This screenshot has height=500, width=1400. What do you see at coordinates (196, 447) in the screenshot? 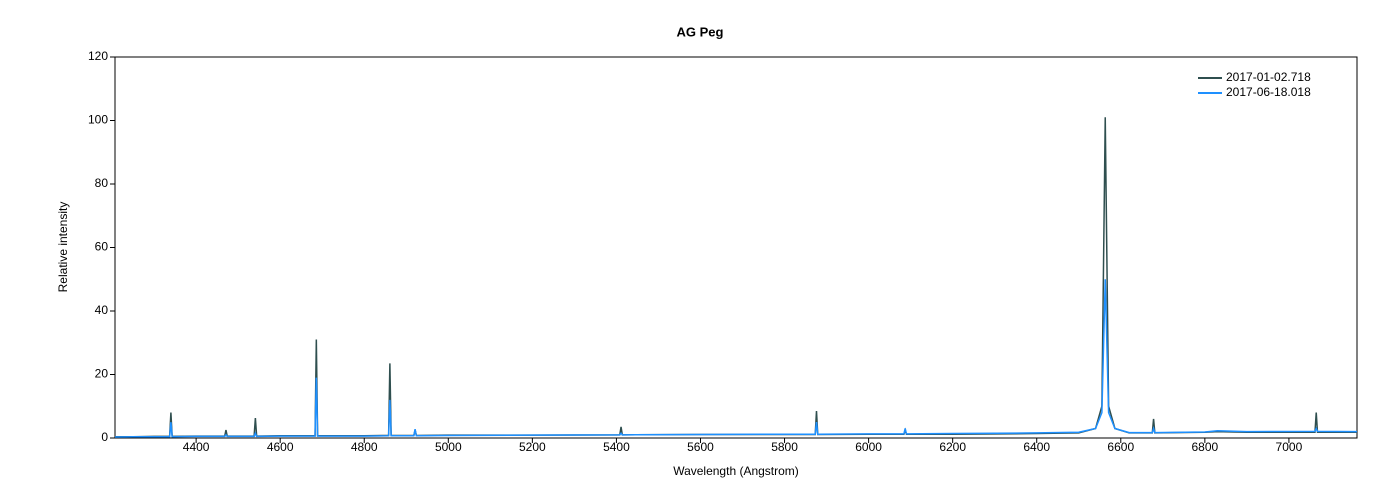
I see `x-tick-label: 4400` at bounding box center [196, 447].